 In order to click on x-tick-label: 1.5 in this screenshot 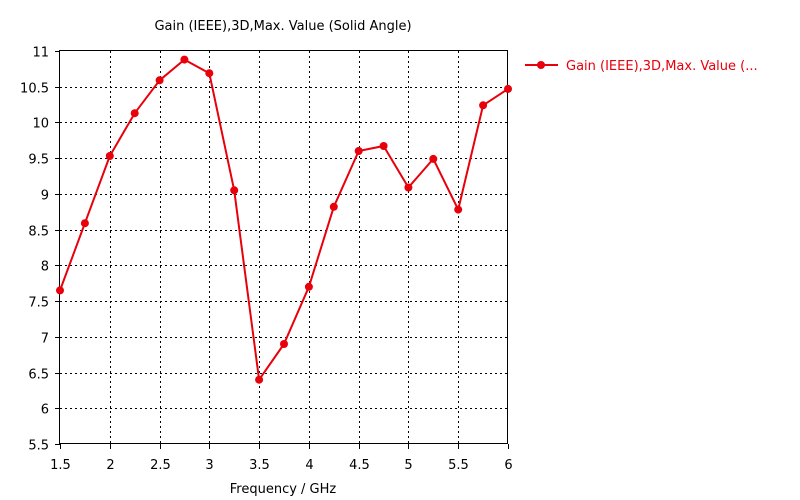, I will do `click(60, 465)`.